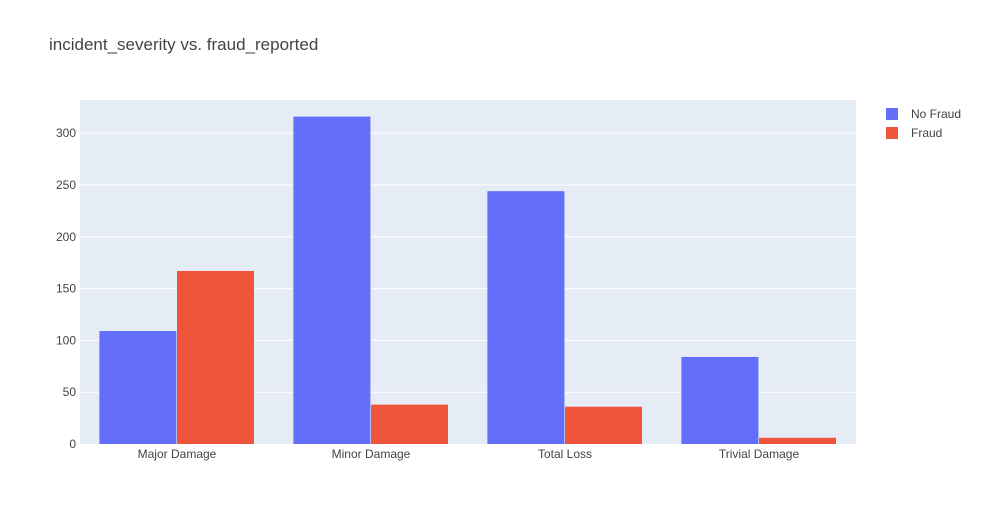 This screenshot has height=525, width=983. Describe the element at coordinates (332, 280) in the screenshot. I see `bar-no-fraud-minor-damage` at that location.